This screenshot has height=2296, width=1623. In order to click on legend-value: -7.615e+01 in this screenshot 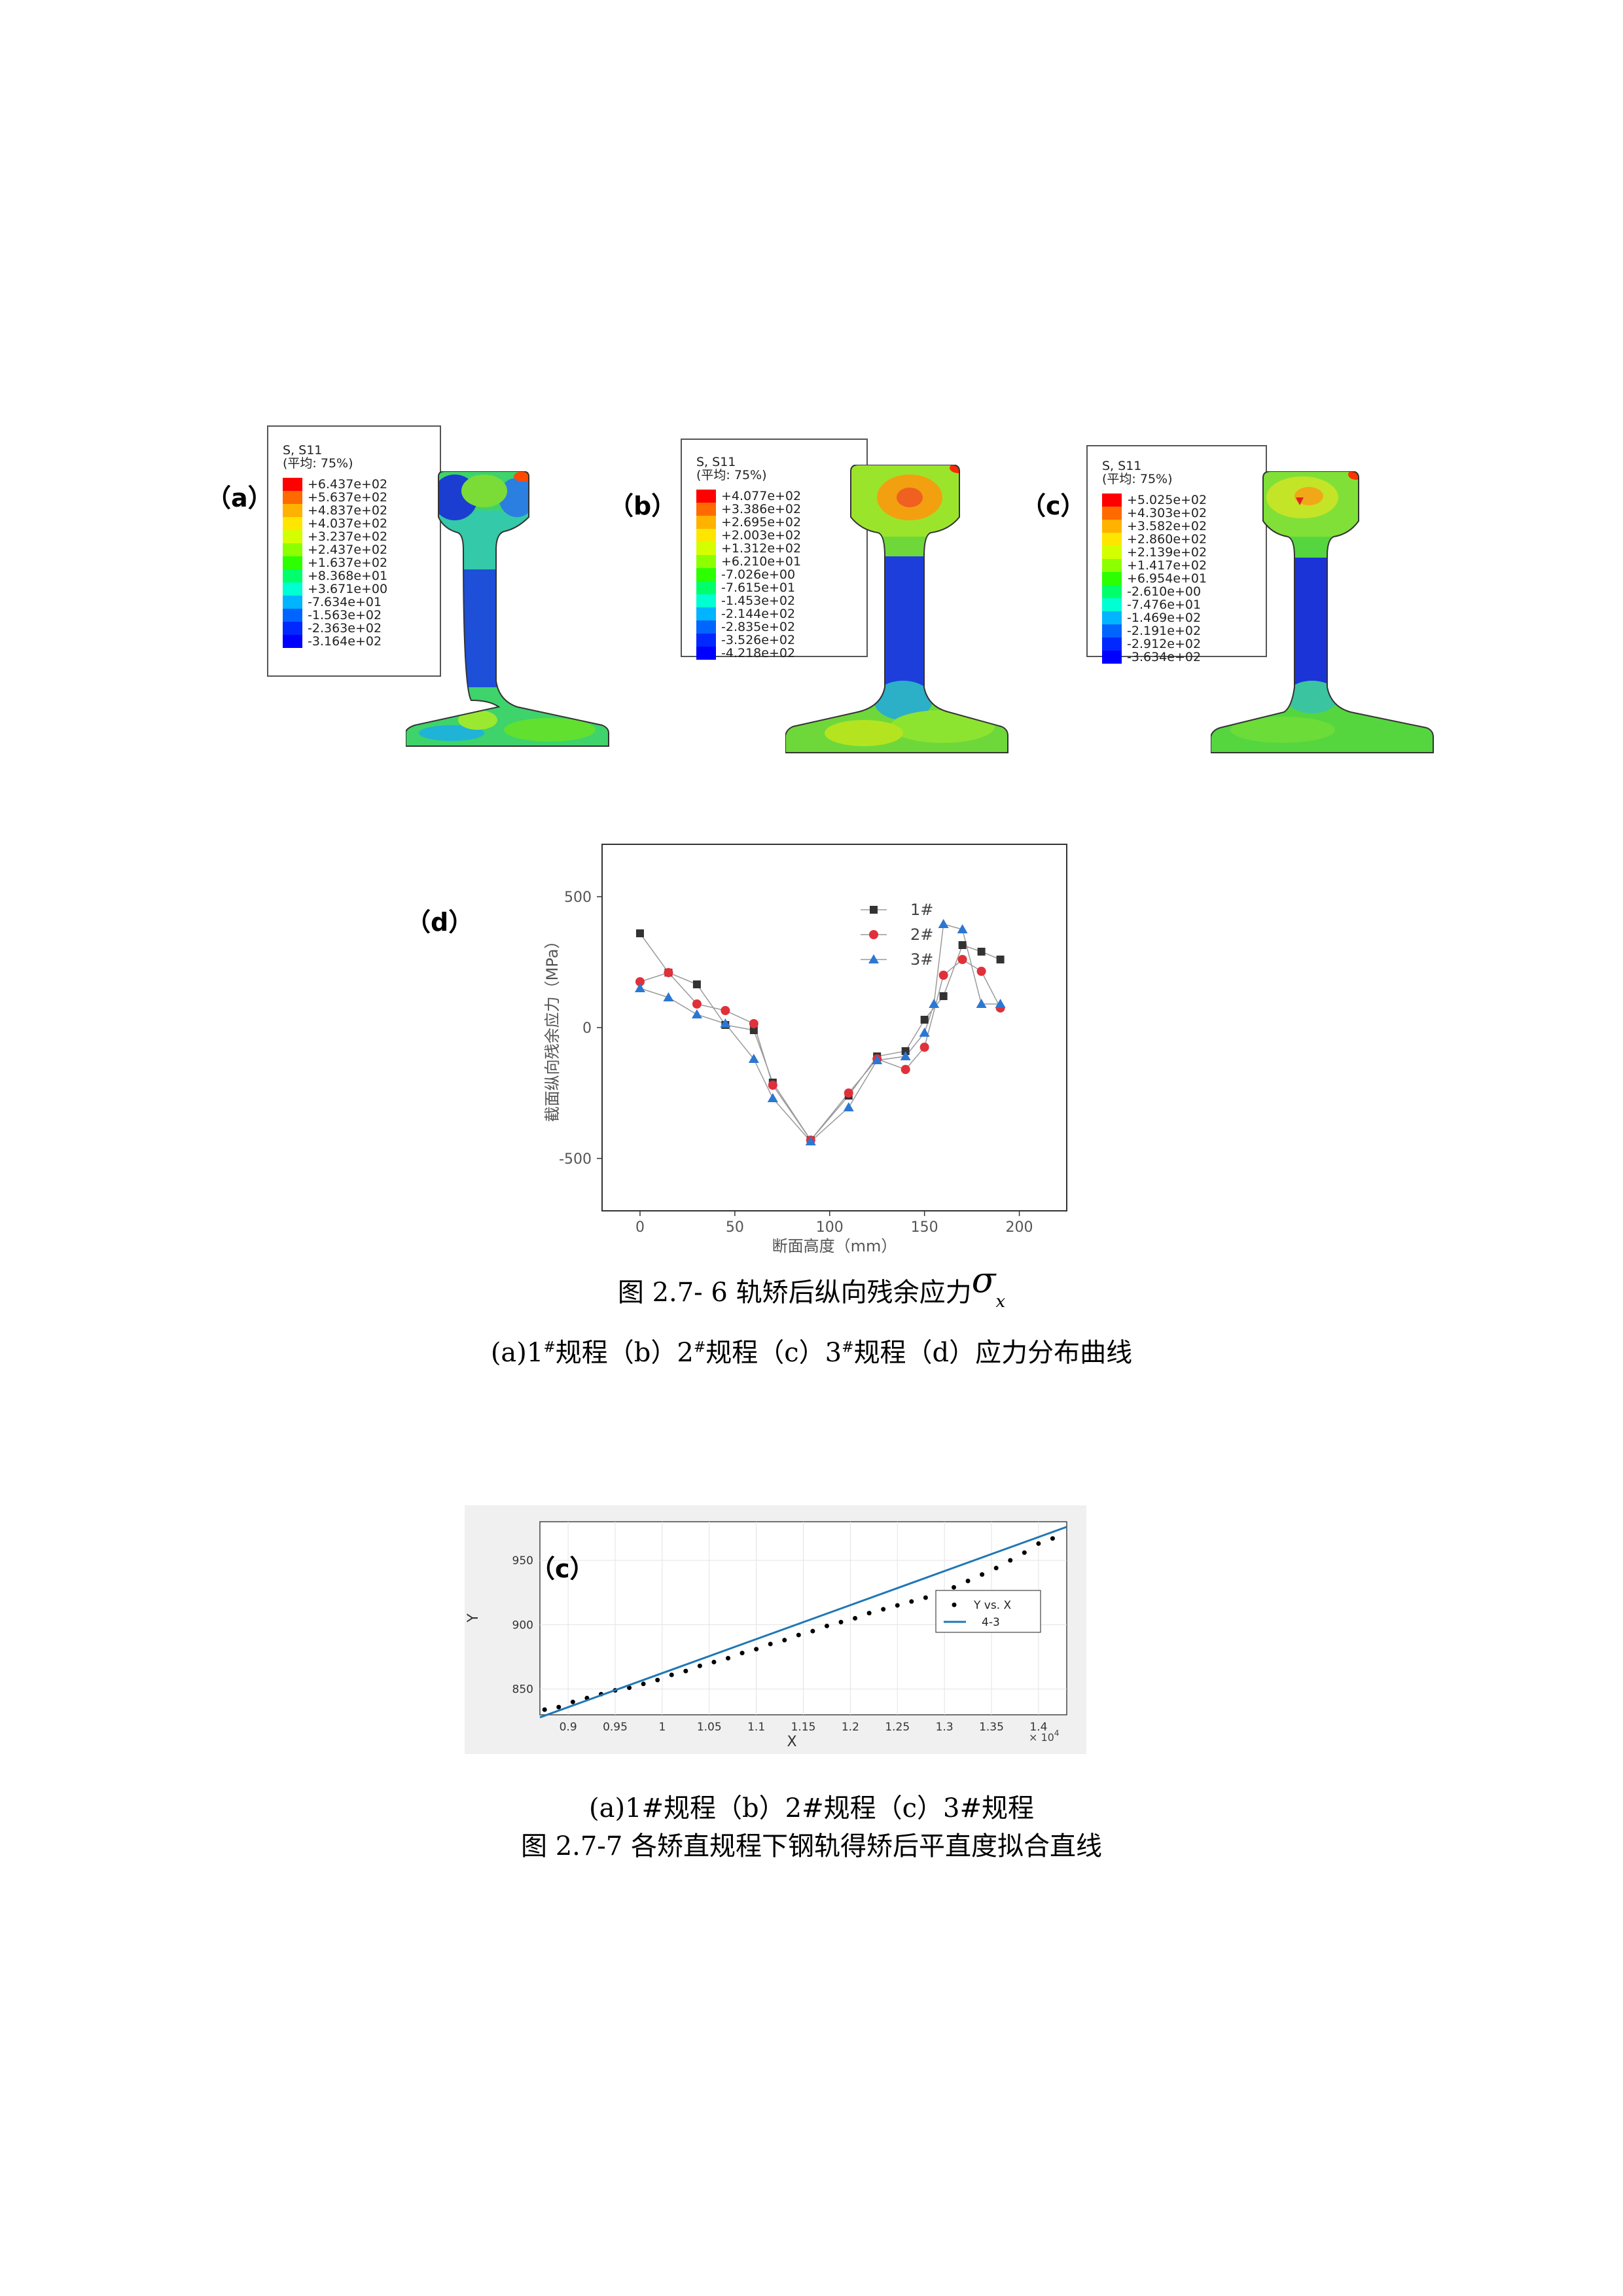, I will do `click(759, 588)`.